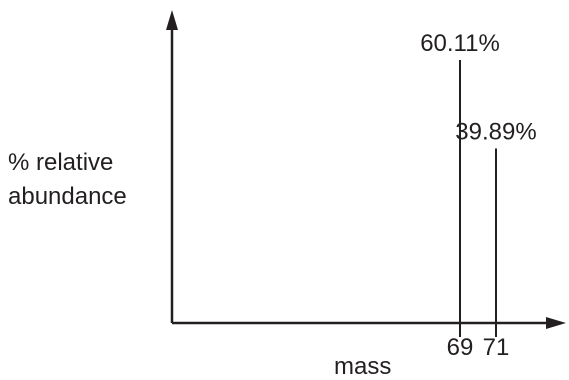  I want to click on x-tick-label-71: 71, so click(496, 347).